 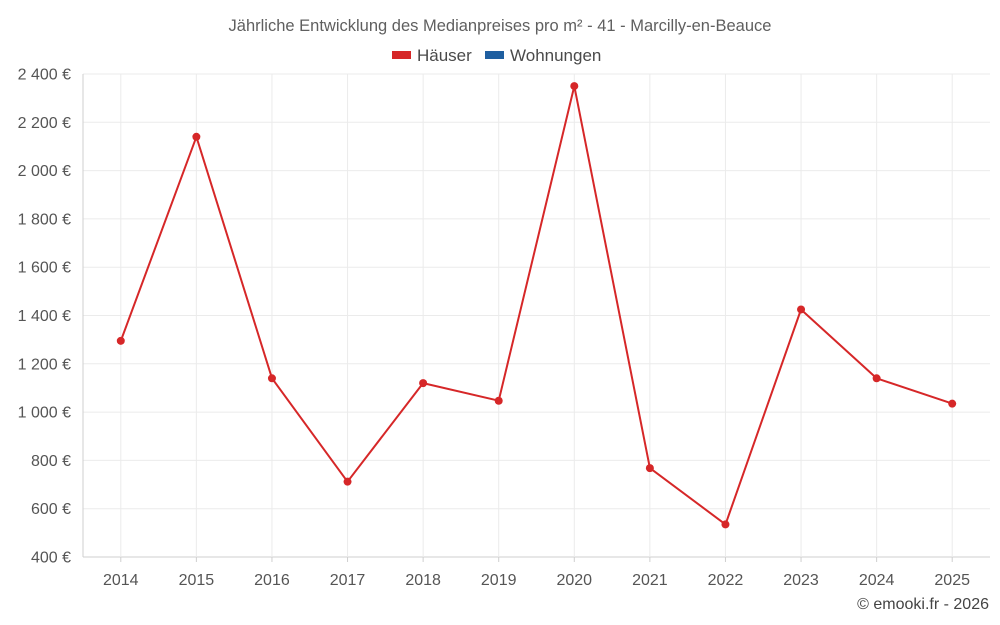 I want to click on y-tick-label: 2 000 €, so click(x=44, y=171).